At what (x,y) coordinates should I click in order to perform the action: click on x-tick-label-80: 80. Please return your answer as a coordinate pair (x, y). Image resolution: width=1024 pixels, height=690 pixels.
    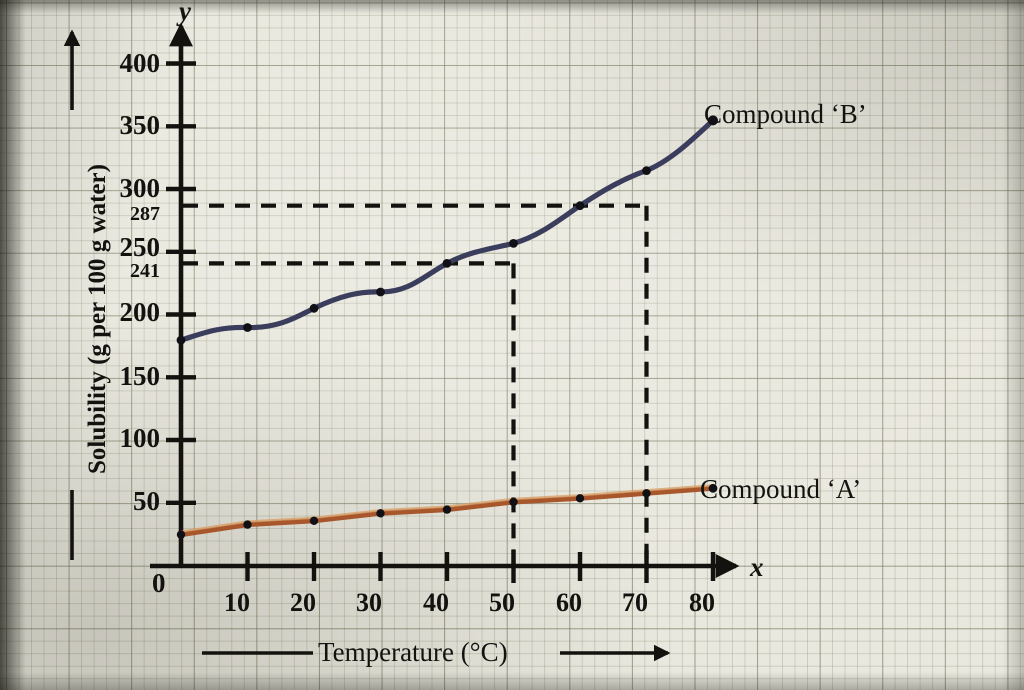
    Looking at the image, I should click on (702, 602).